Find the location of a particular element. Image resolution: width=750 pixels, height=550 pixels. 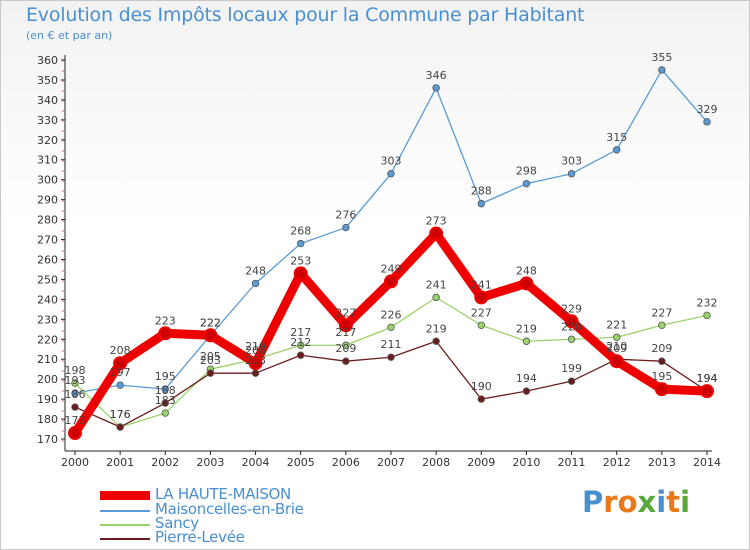

data-label: 315 is located at coordinates (616, 137).